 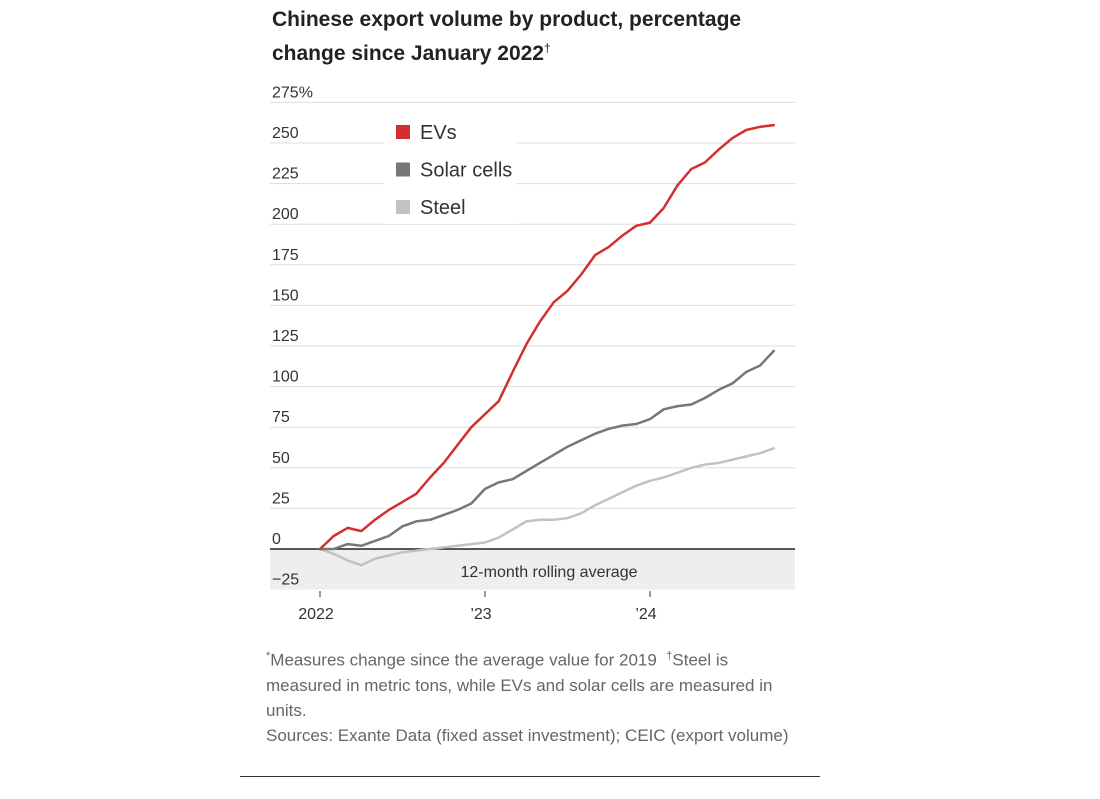 What do you see at coordinates (443, 208) in the screenshot?
I see `legend-label: Steel` at bounding box center [443, 208].